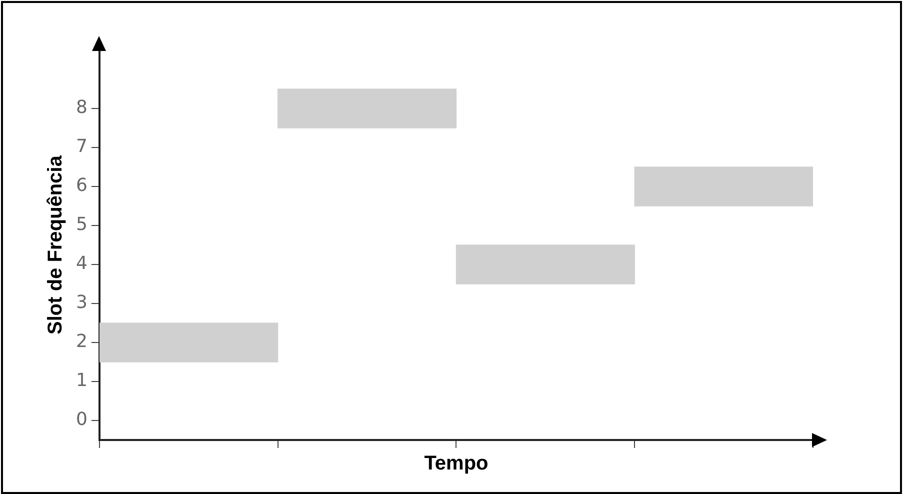 Image resolution: width=903 pixels, height=494 pixels. Describe the element at coordinates (82, 303) in the screenshot. I see `y-tick-label: 3` at that location.